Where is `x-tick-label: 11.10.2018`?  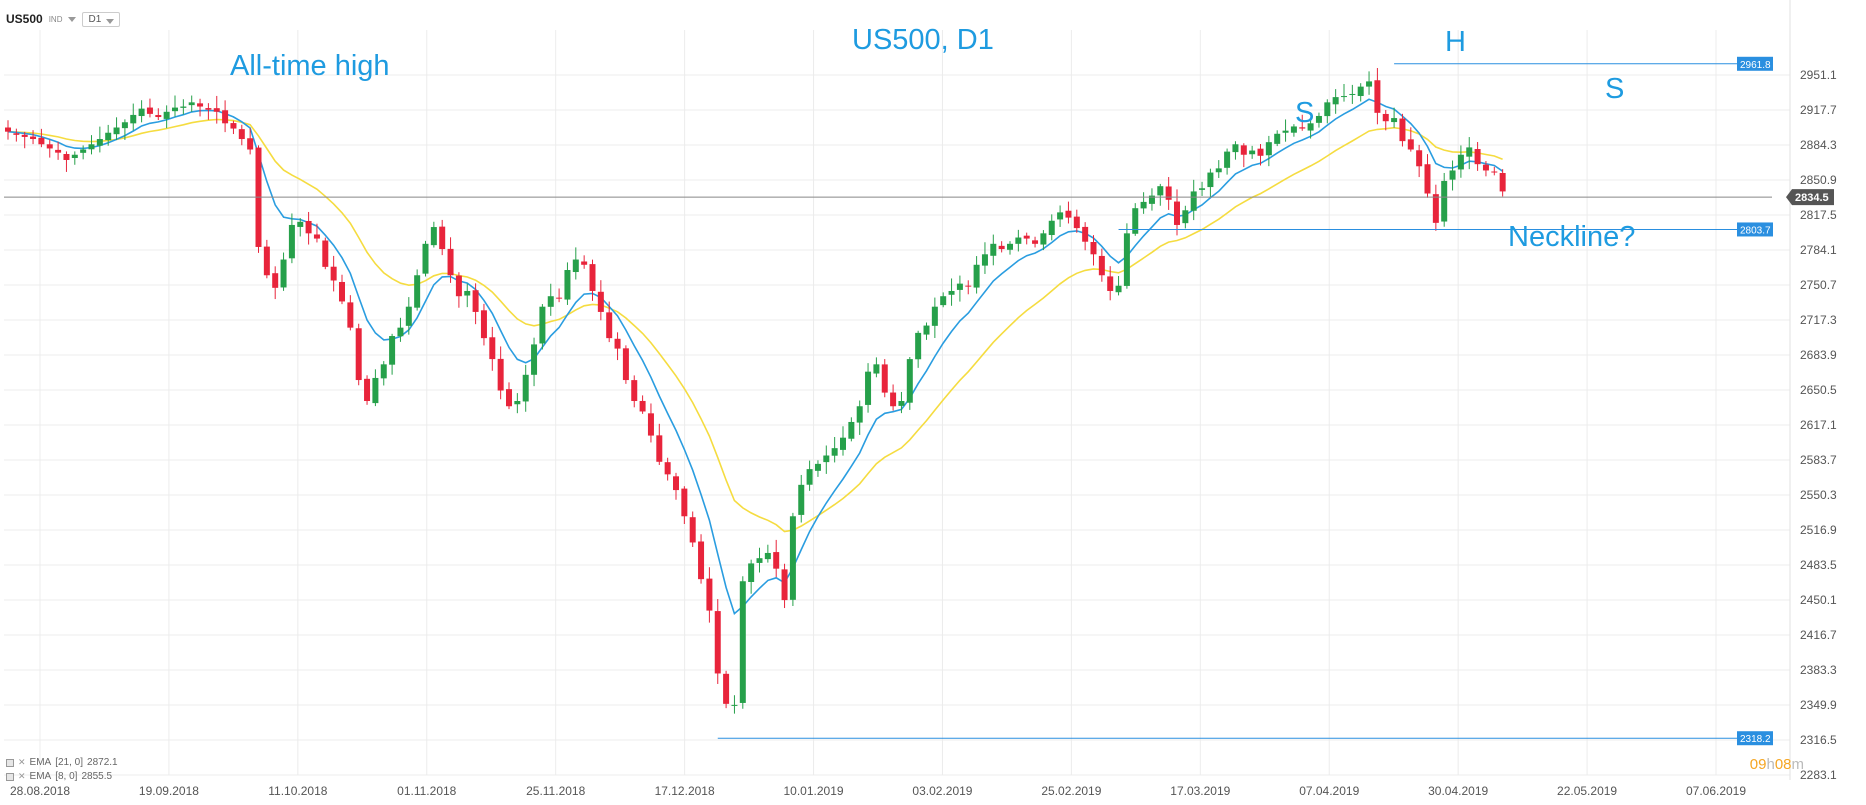 x-tick-label: 11.10.2018 is located at coordinates (297, 791).